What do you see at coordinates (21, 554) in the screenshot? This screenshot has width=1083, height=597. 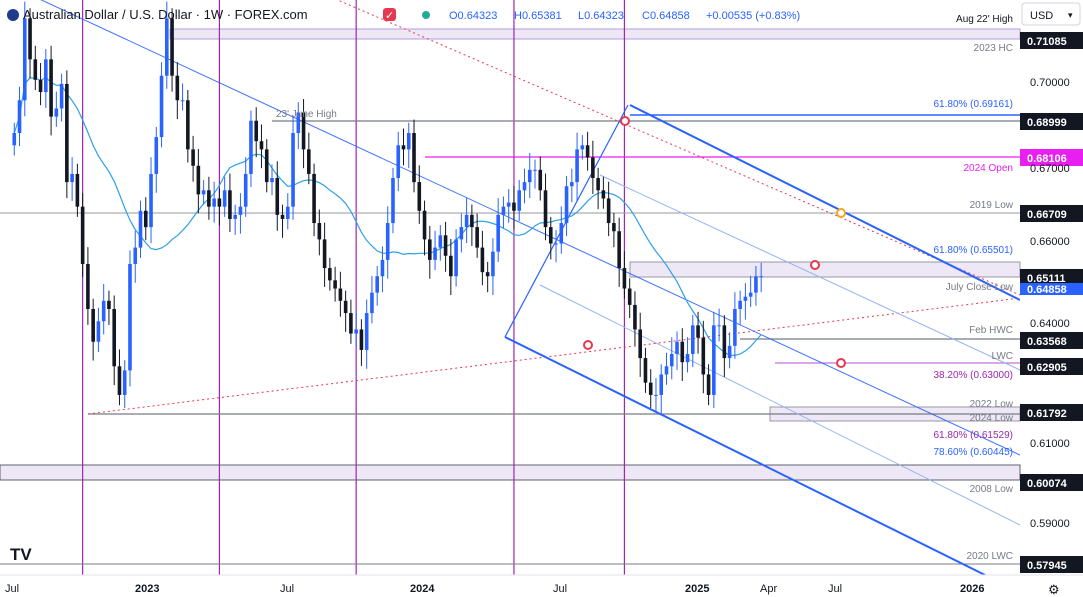 I see `tradingview-logo: TV` at bounding box center [21, 554].